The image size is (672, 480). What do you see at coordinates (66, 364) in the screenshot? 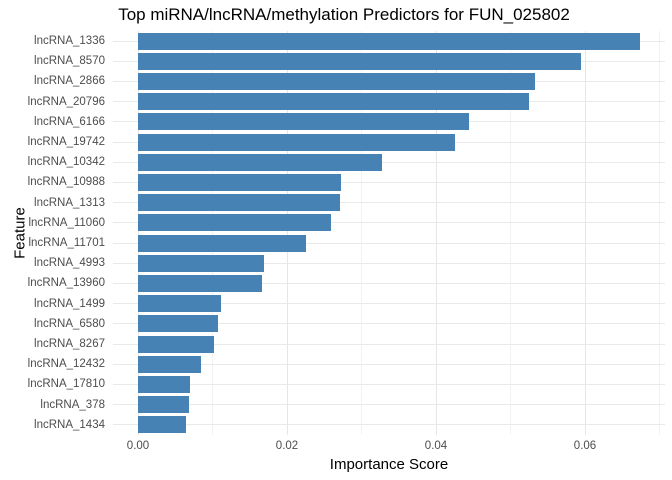
I see `y-tick-label: lncRNA_12432` at bounding box center [66, 364].